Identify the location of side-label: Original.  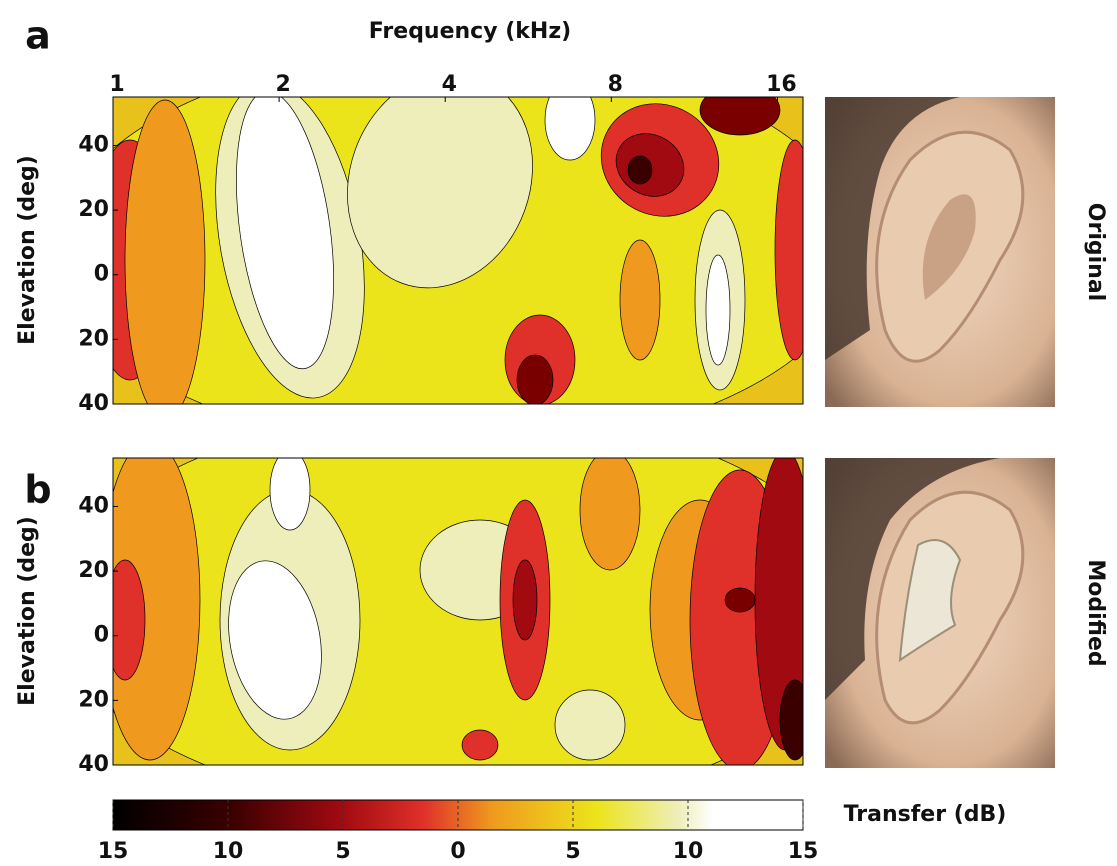
(1095, 252).